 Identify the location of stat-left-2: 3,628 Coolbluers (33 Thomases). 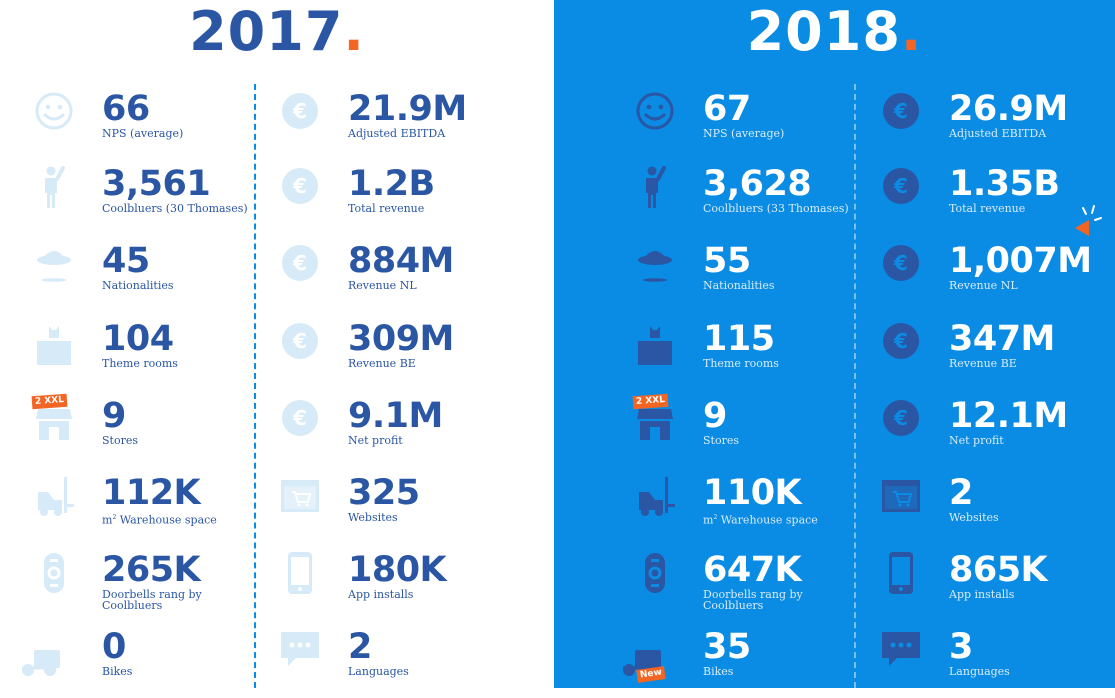
(750, 200).